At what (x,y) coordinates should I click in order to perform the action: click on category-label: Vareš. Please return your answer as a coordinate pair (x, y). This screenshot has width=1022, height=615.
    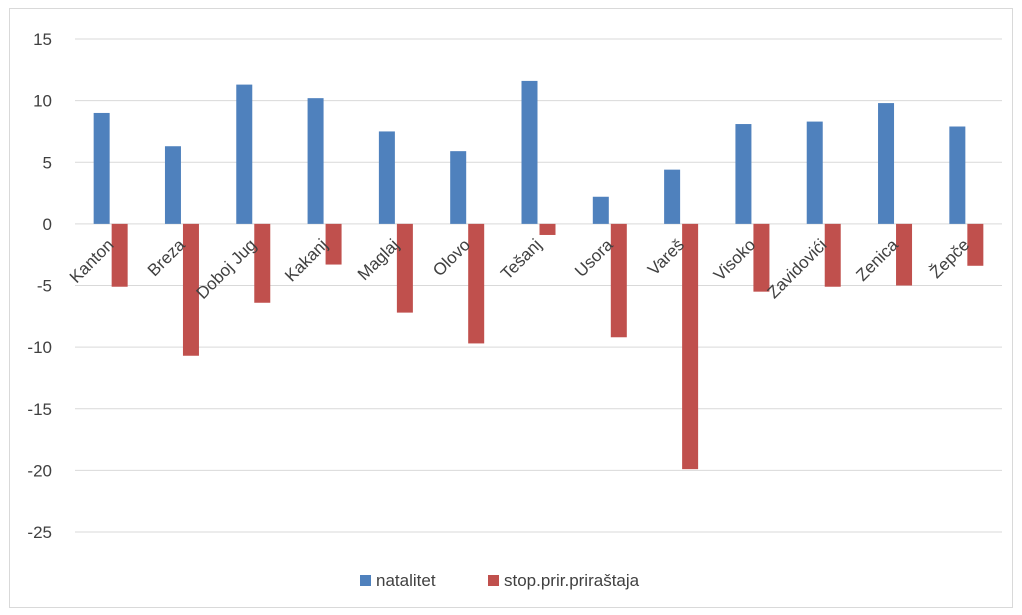
    Looking at the image, I should click on (666, 257).